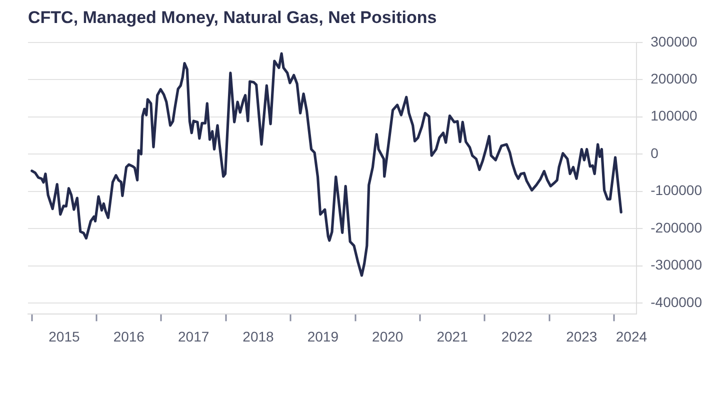  What do you see at coordinates (452, 336) in the screenshot?
I see `x-tick-label: 2021` at bounding box center [452, 336].